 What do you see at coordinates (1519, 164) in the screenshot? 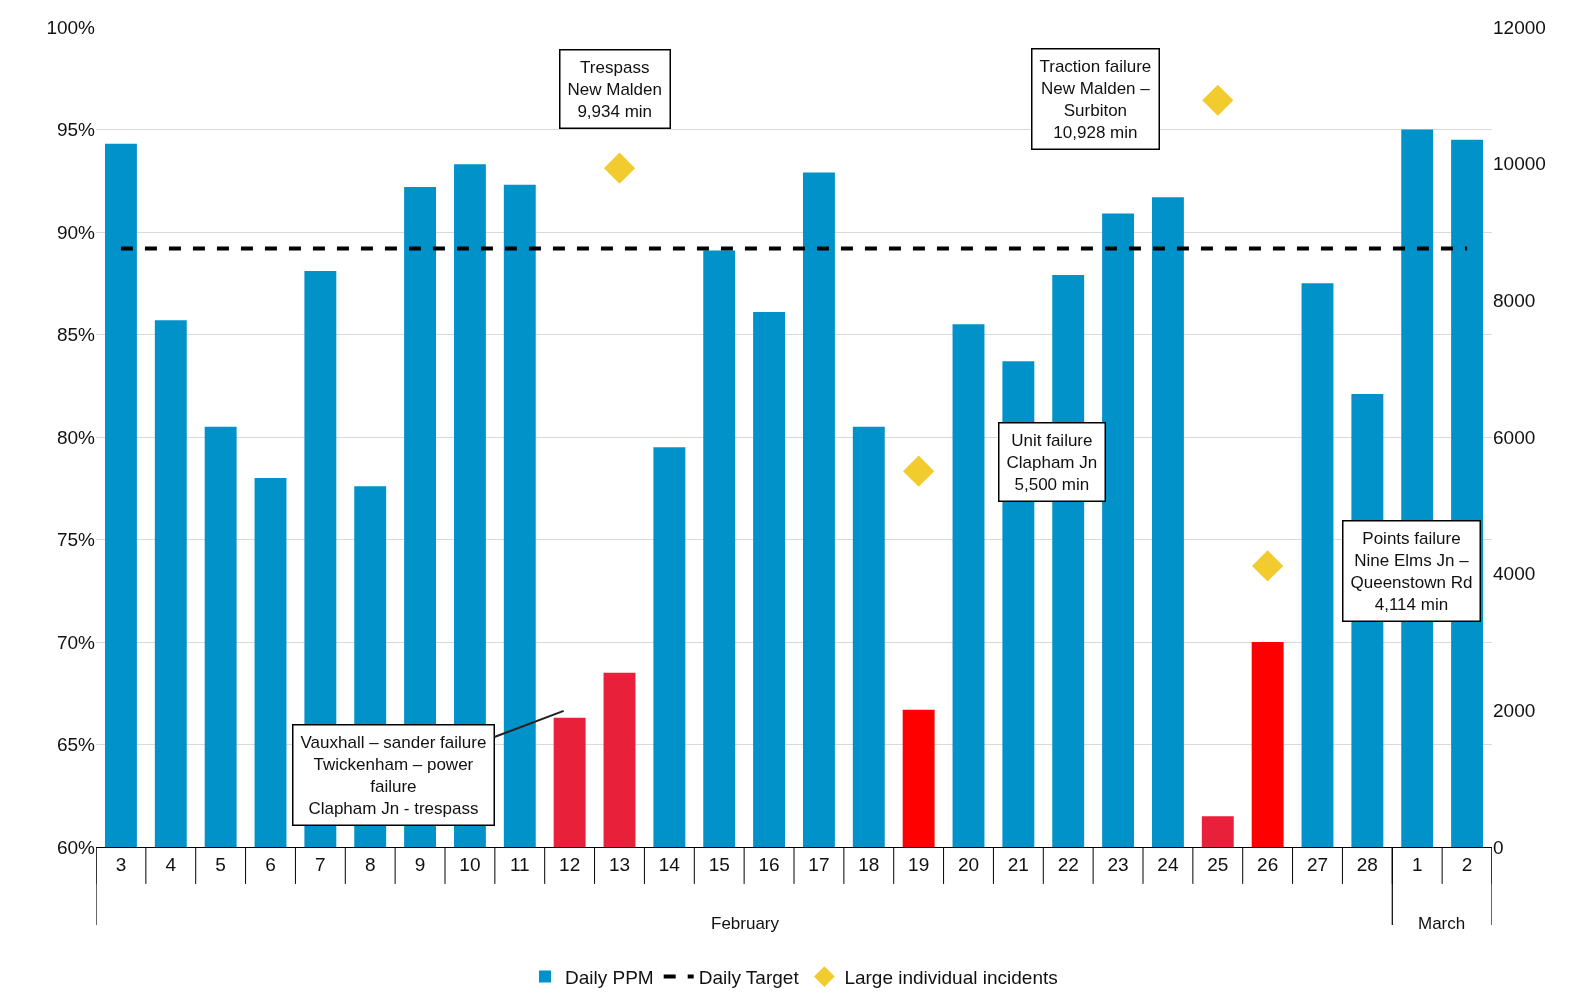
I see `y2-tick-label: 10000` at bounding box center [1519, 164].